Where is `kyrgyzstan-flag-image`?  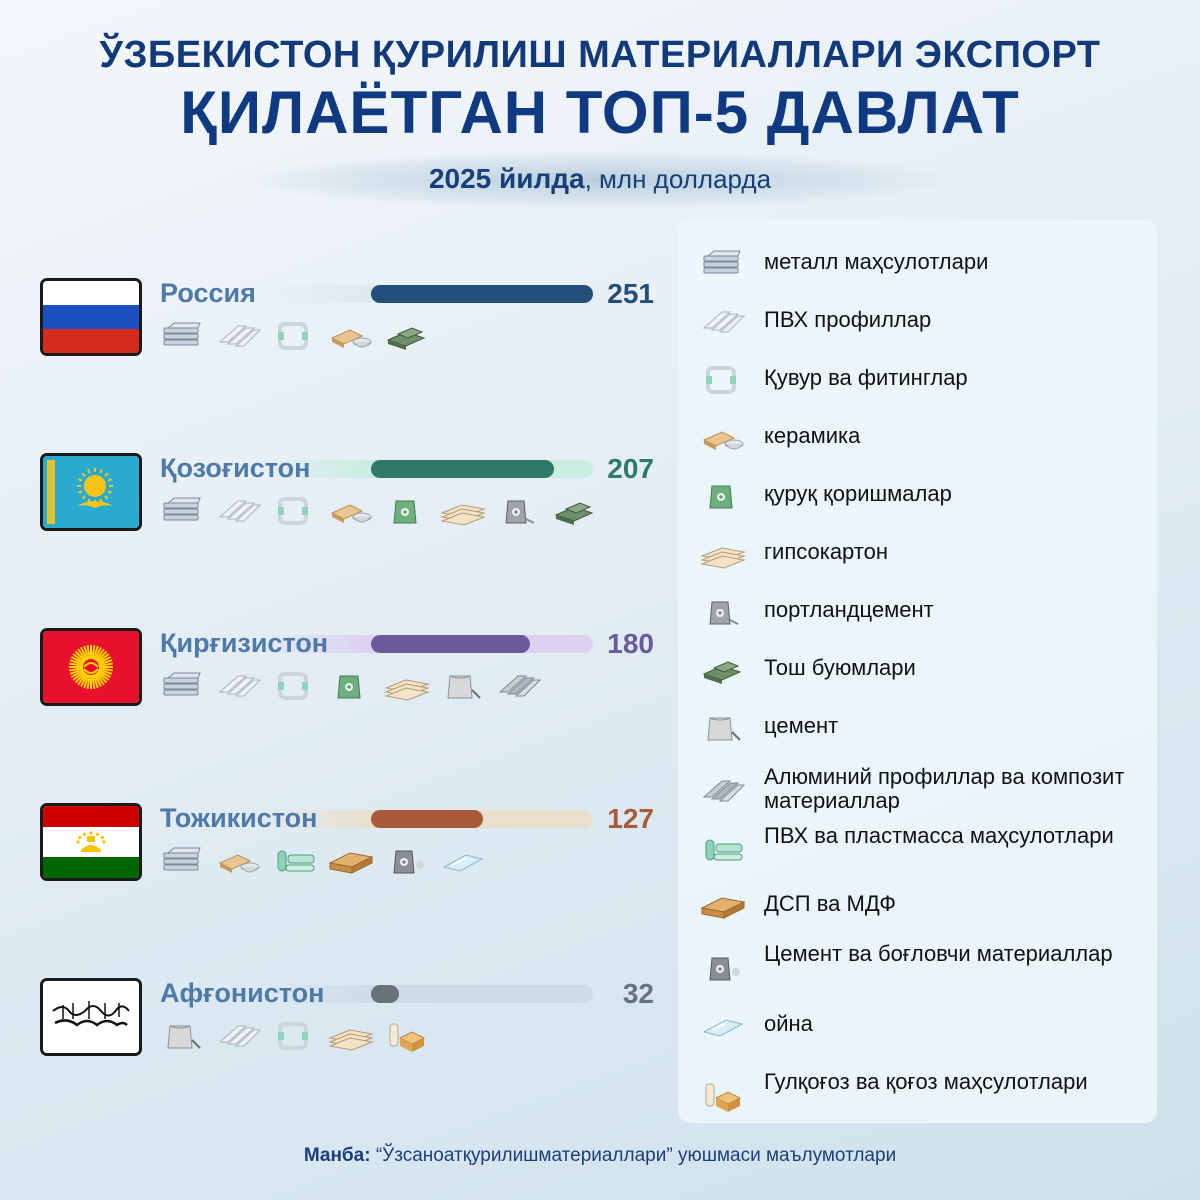
kyrgyzstan-flag-image is located at coordinates (91, 667).